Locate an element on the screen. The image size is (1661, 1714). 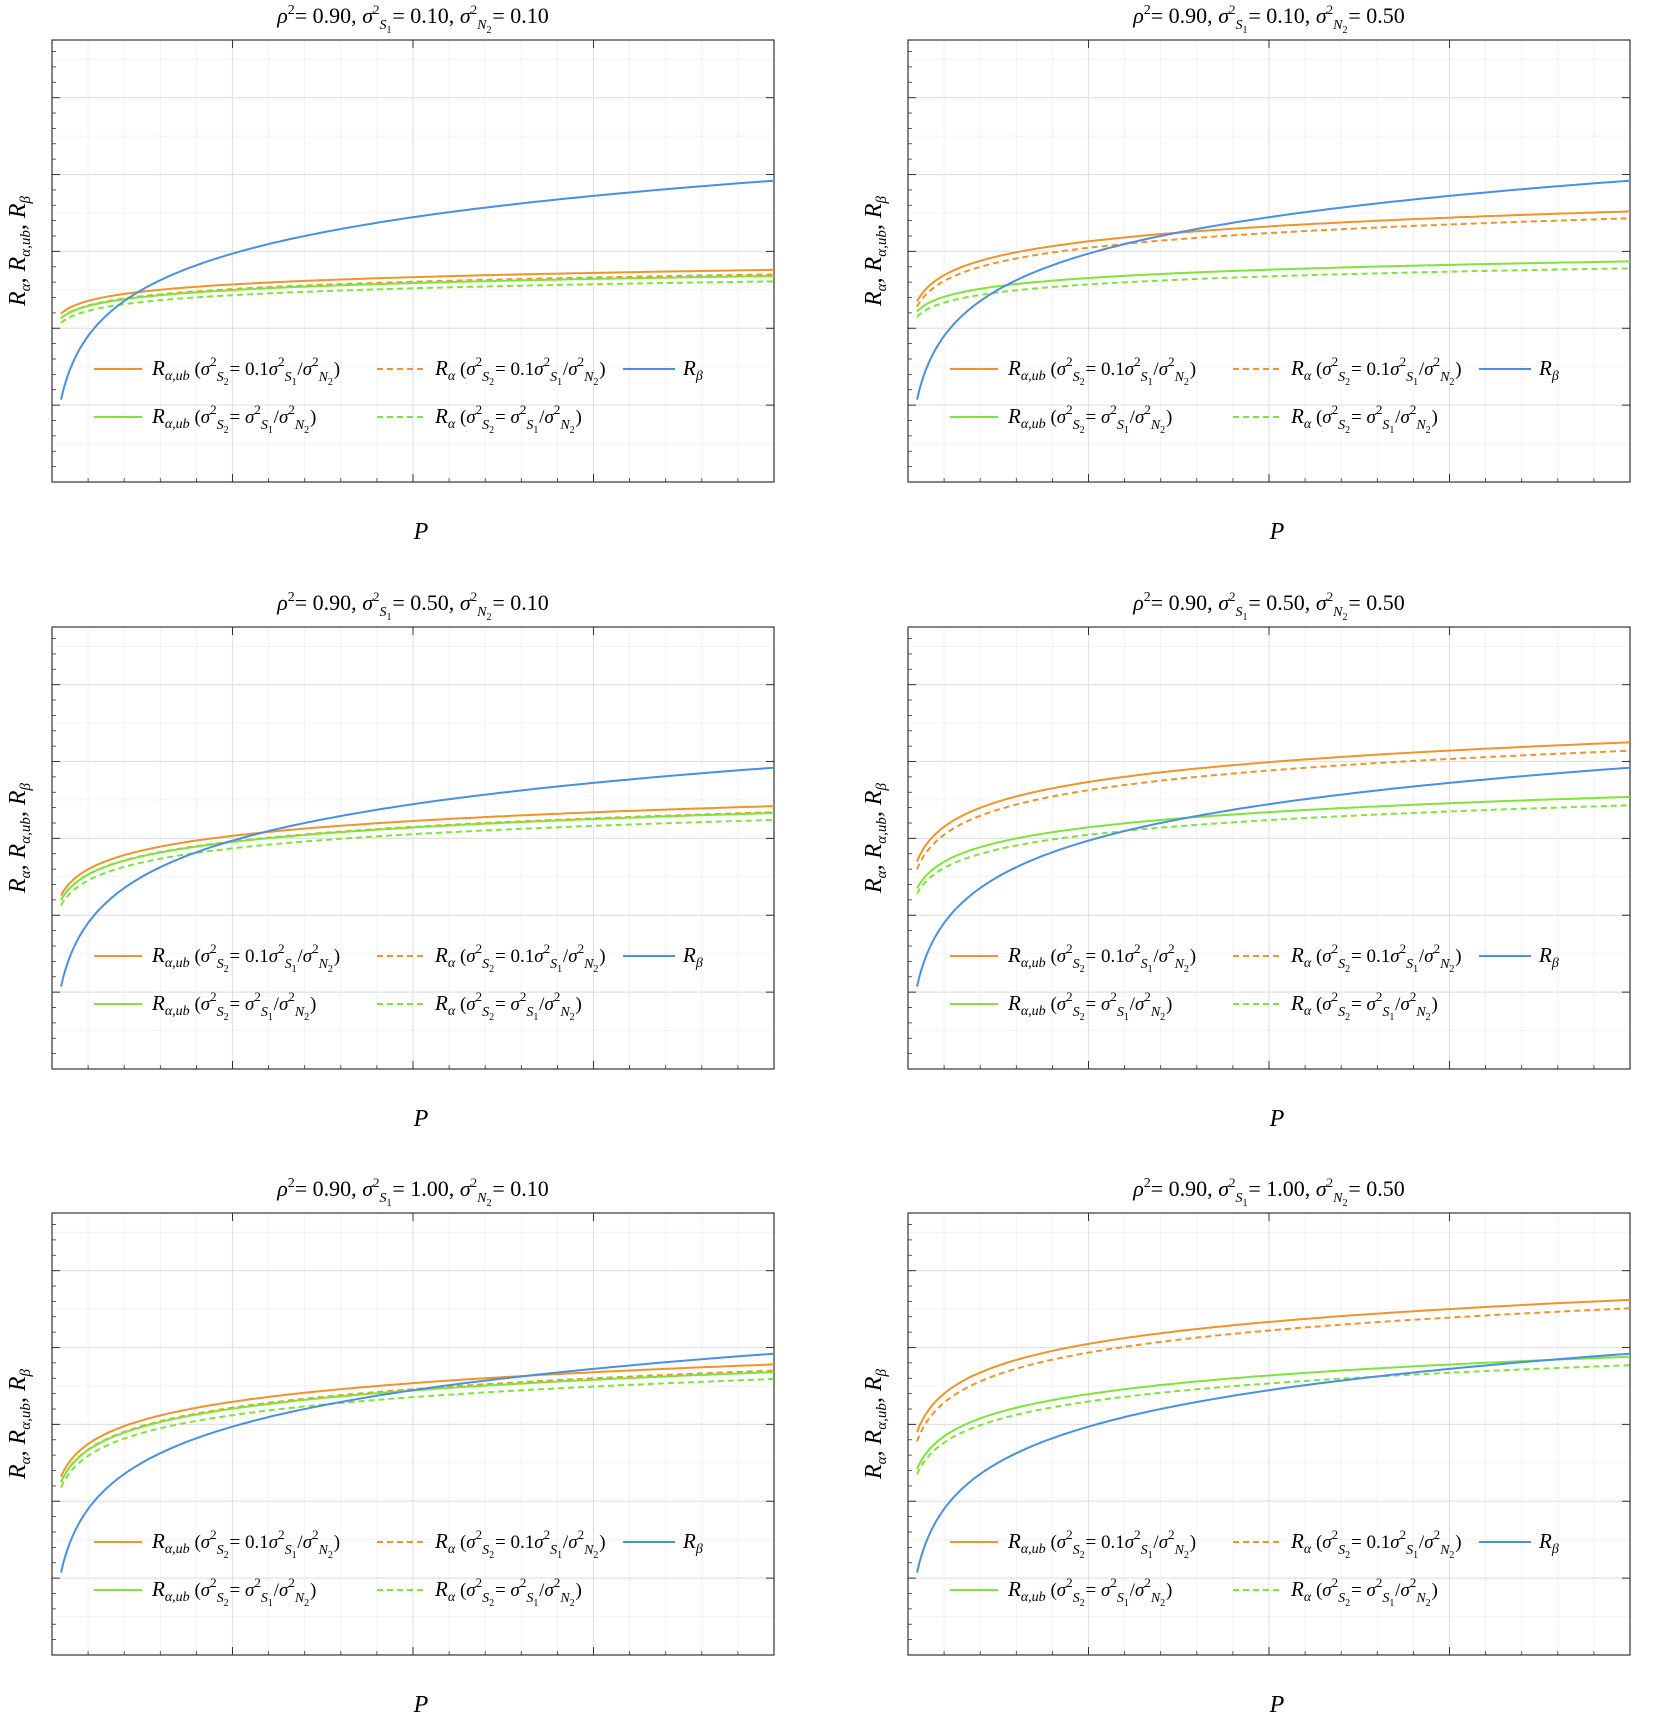
chart-title: ρ2= 0.90, σ2S1 = 0.50, σ2N2 = 0.10 is located at coordinates (412, 606).